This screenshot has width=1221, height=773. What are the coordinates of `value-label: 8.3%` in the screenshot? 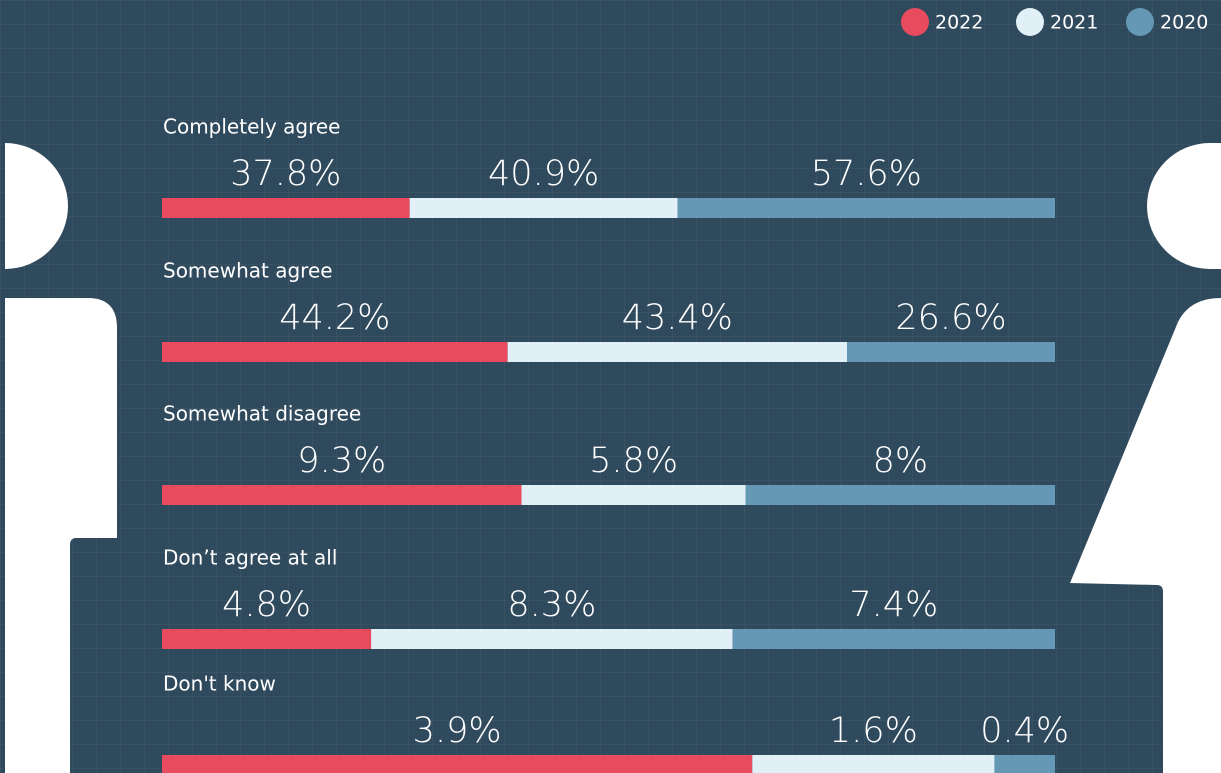 It's located at (551, 605).